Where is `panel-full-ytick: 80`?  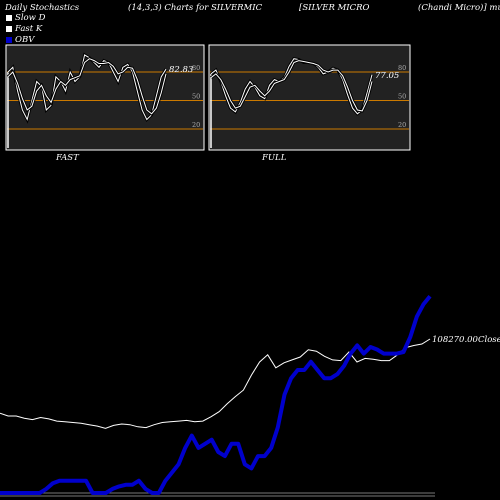 panel-full-ytick: 80 is located at coordinates (402, 68).